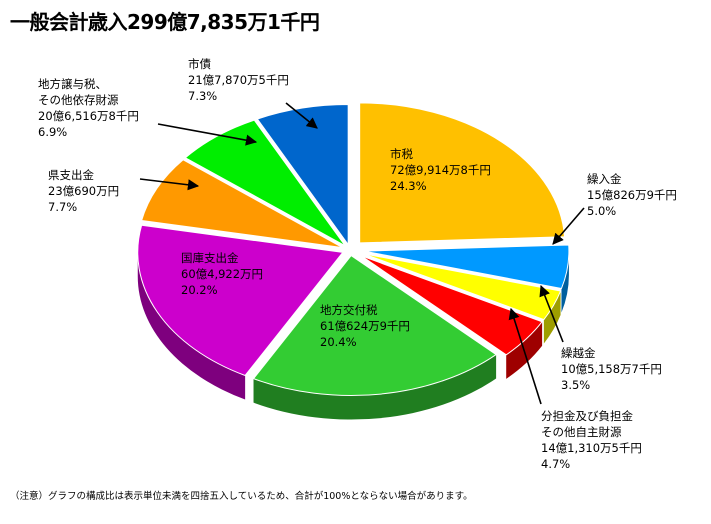 Image resolution: width=711 pixels, height=524 pixels. Describe the element at coordinates (165, 22) in the screenshot. I see `page-title: 一般会計歳入299億7,835万1千円` at that location.